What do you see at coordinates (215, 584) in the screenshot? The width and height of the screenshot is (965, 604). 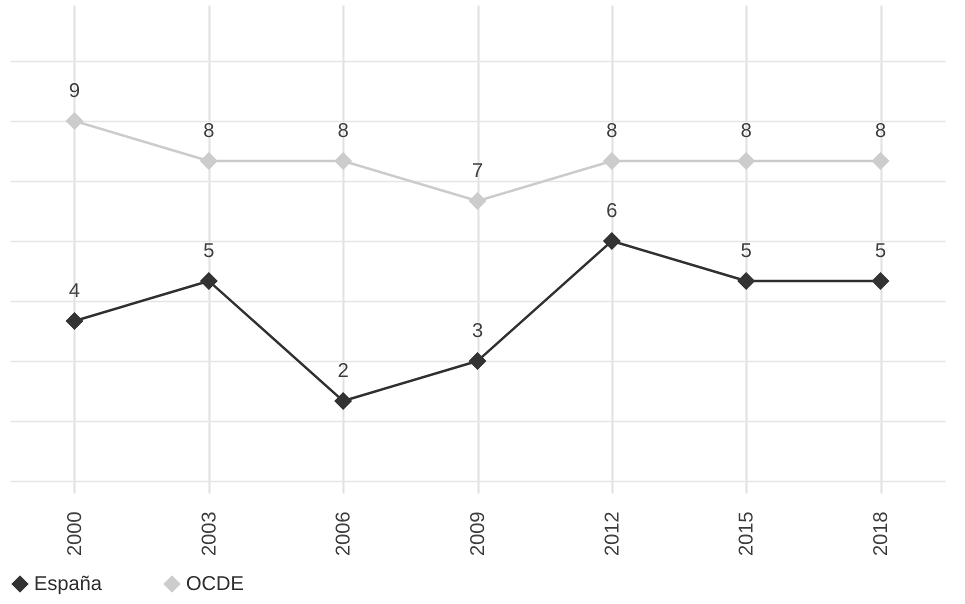 I see `legend-label: OCDE` at bounding box center [215, 584].